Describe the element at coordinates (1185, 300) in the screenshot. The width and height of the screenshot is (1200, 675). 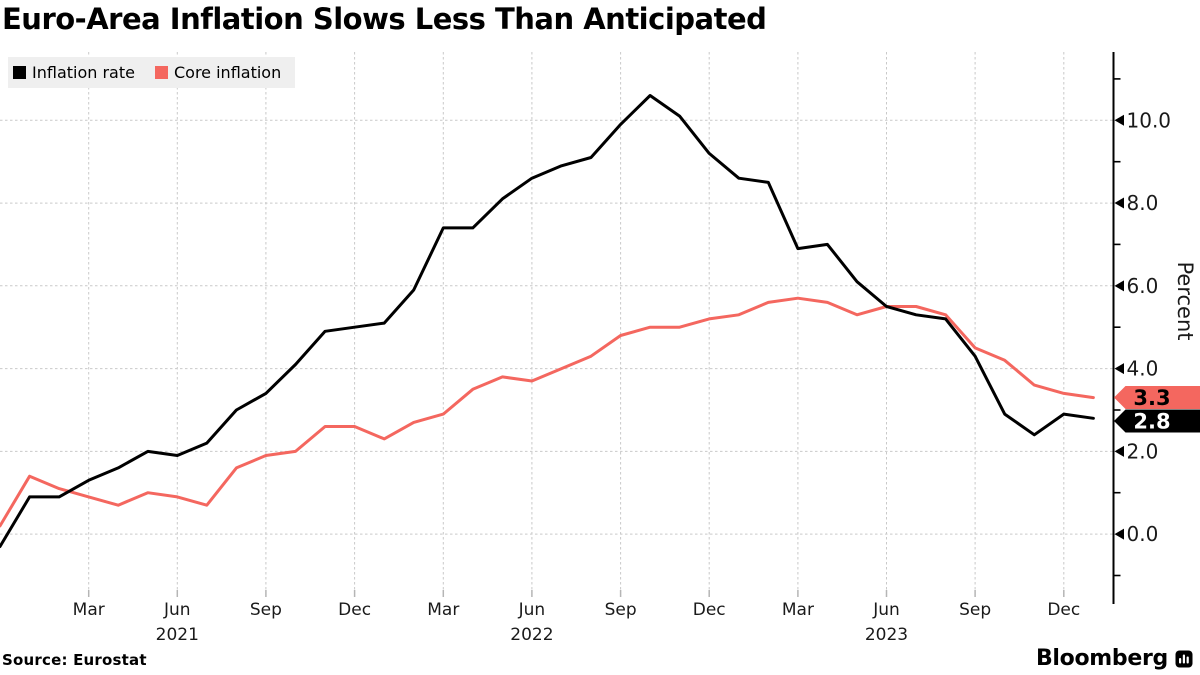
I see `y-axis-title: Percent` at that location.